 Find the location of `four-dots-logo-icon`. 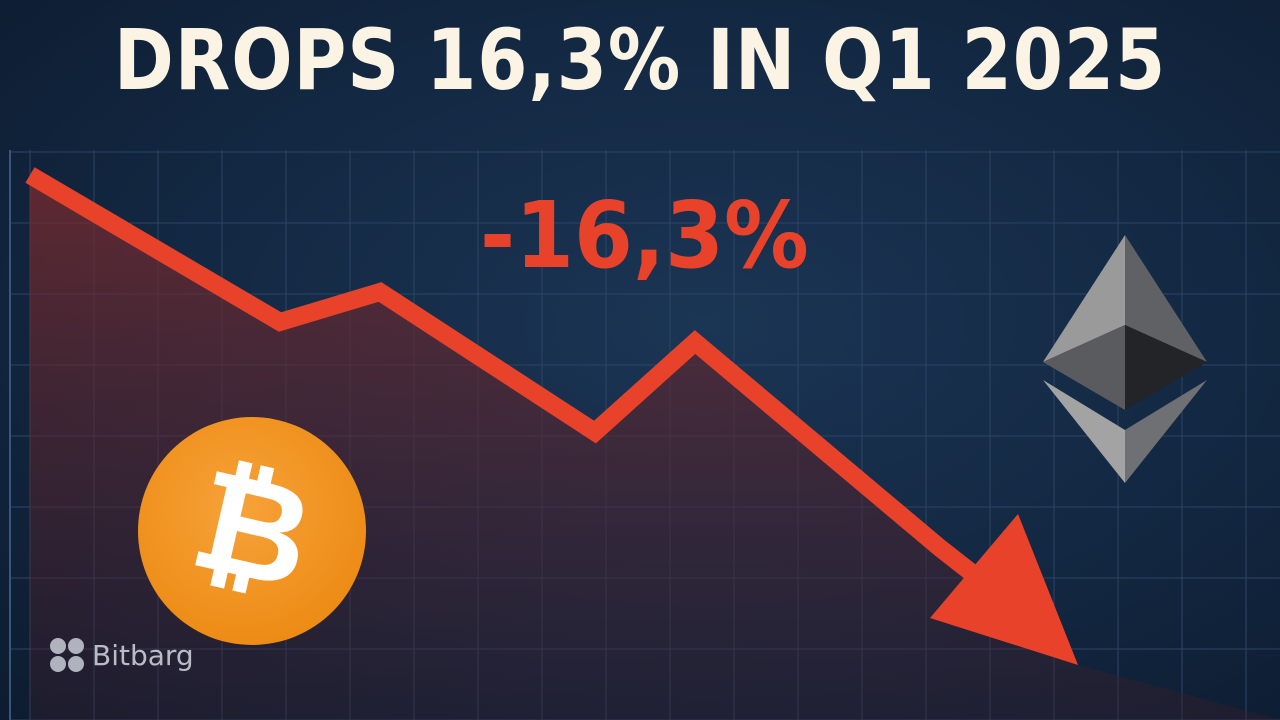

four-dots-logo-icon is located at coordinates (67, 655).